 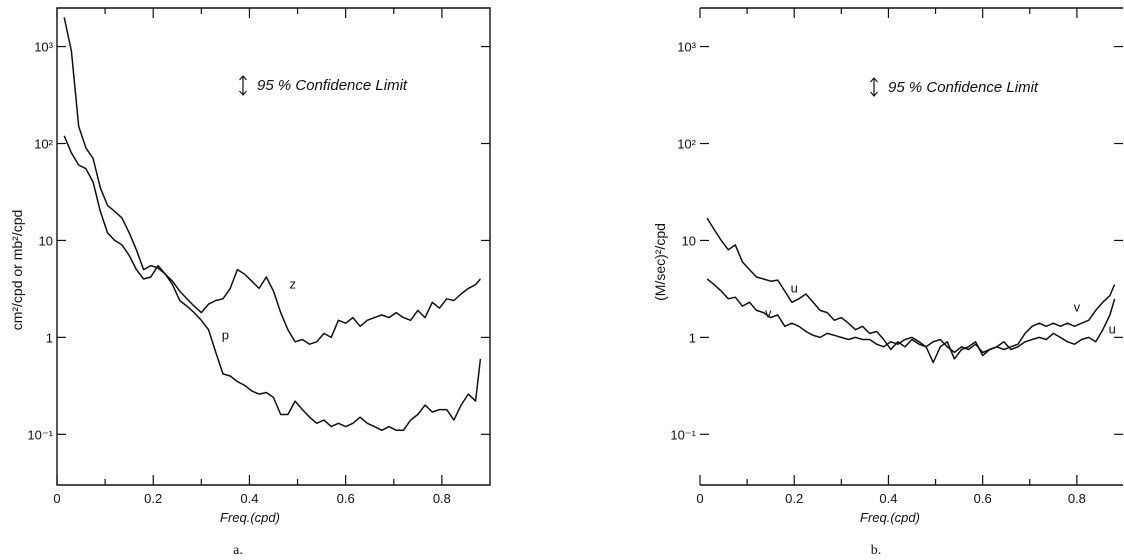 I want to click on series-label-u-end: u, so click(x=1112, y=328).